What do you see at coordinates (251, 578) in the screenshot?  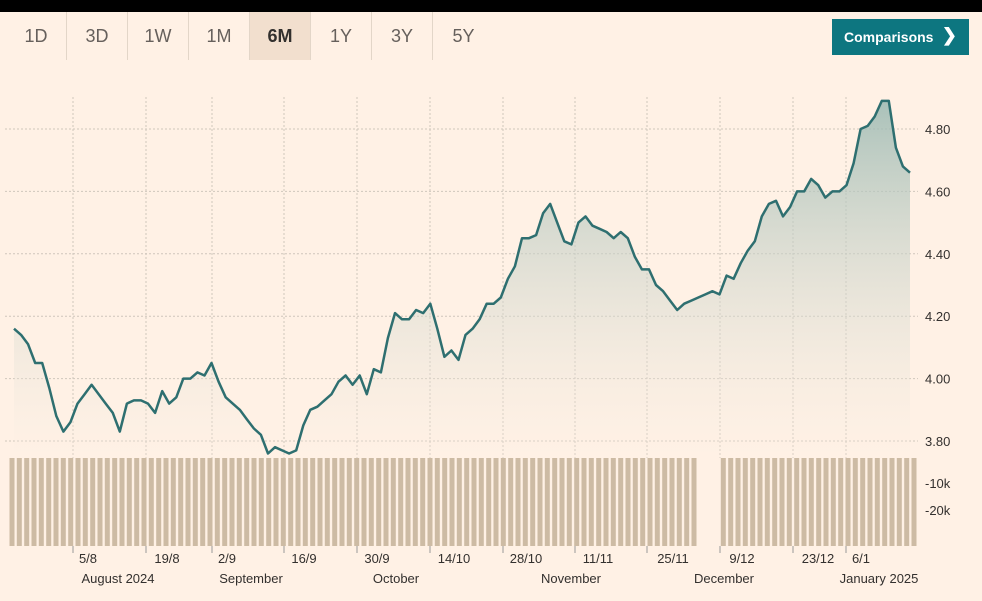 I see `month-label: September` at bounding box center [251, 578].